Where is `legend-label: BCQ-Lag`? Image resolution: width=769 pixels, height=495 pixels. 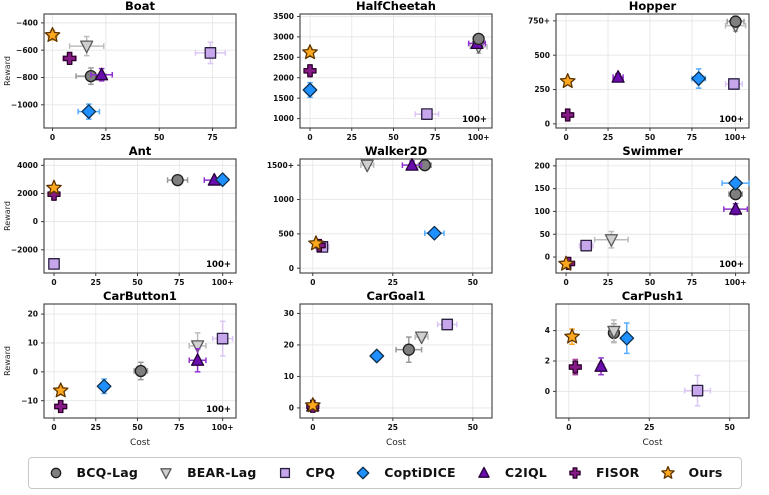 legend-label: BCQ-Lag is located at coordinates (107, 472).